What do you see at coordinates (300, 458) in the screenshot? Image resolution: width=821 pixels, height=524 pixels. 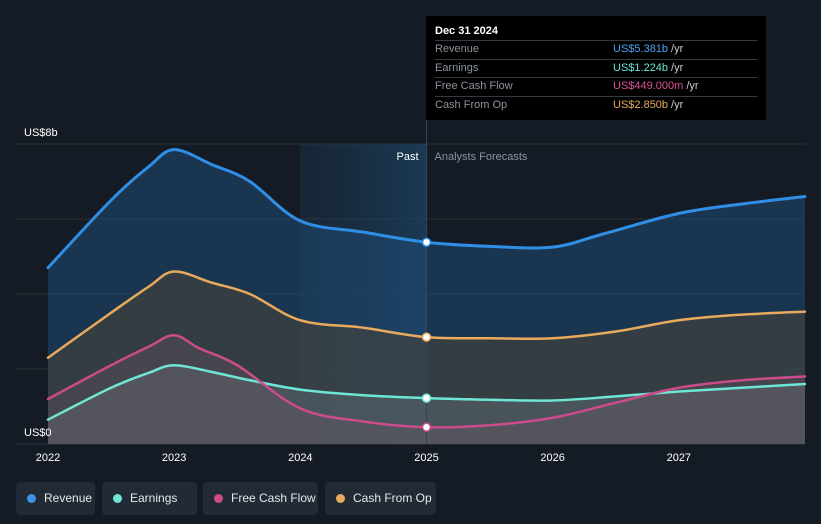 I see `x-tick-label: 2024` at bounding box center [300, 458].